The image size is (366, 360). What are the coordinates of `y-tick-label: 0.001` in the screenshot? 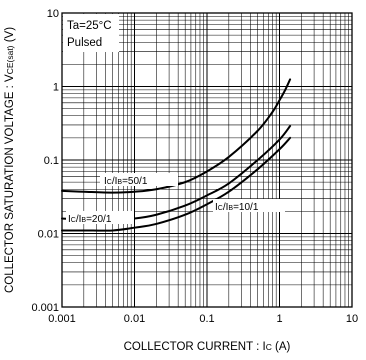 It's located at (45, 308).